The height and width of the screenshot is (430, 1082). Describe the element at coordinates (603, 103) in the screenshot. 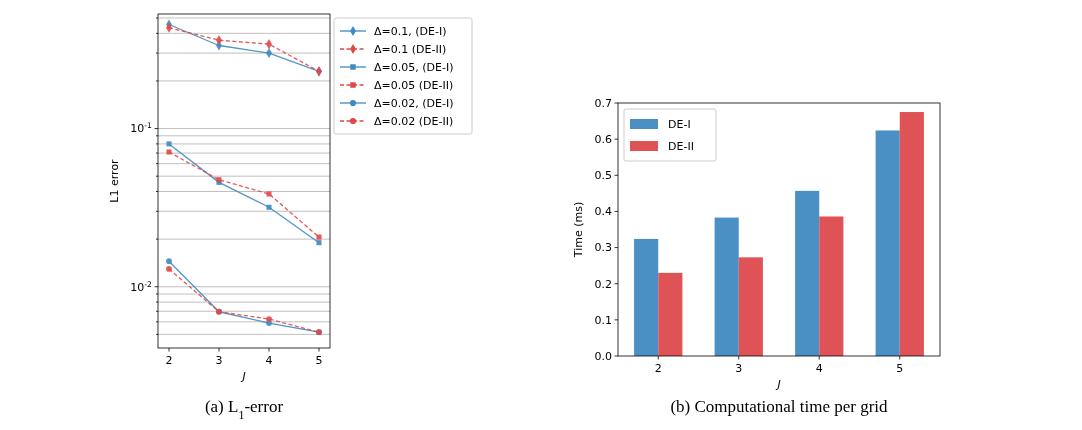

I see `y-tick-label: 0.7` at that location.